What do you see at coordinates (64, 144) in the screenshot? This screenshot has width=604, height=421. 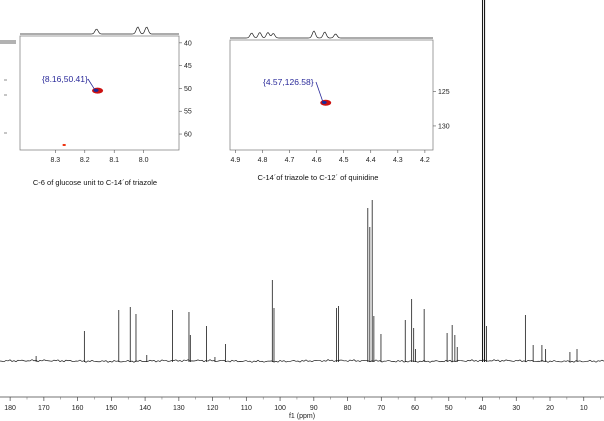 I see `cross-peak` at bounding box center [64, 144].